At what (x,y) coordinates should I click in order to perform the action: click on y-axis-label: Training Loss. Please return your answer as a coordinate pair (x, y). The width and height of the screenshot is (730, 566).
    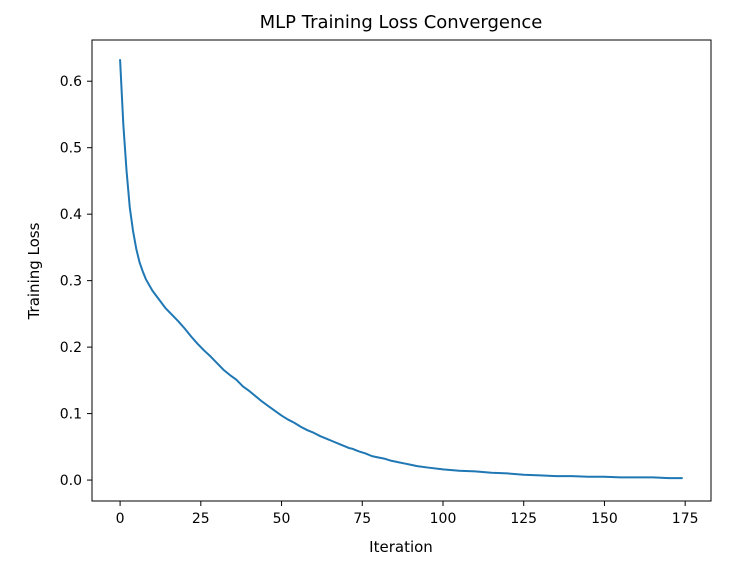
    Looking at the image, I should click on (34, 271).